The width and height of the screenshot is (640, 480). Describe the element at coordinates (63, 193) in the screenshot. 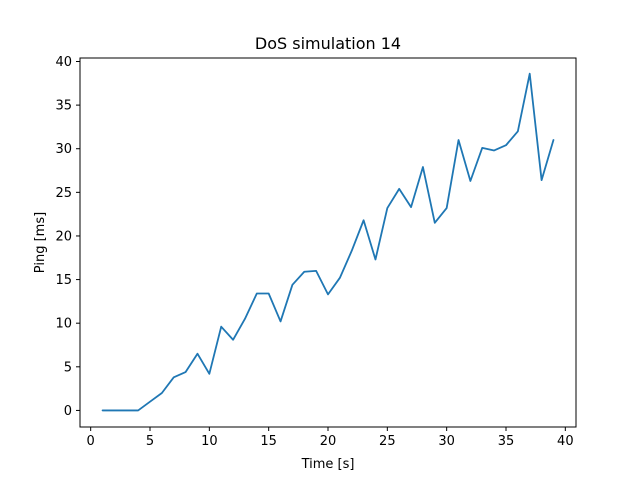

I see `y-tick-label: 25` at that location.